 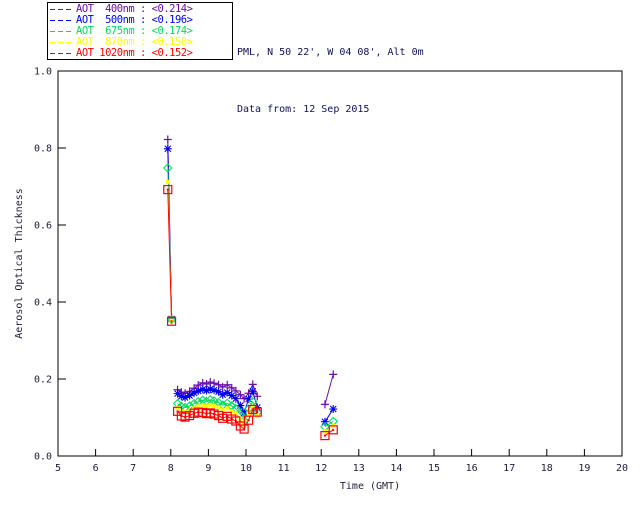 I want to click on x-tick-label: 6, so click(x=96, y=468).